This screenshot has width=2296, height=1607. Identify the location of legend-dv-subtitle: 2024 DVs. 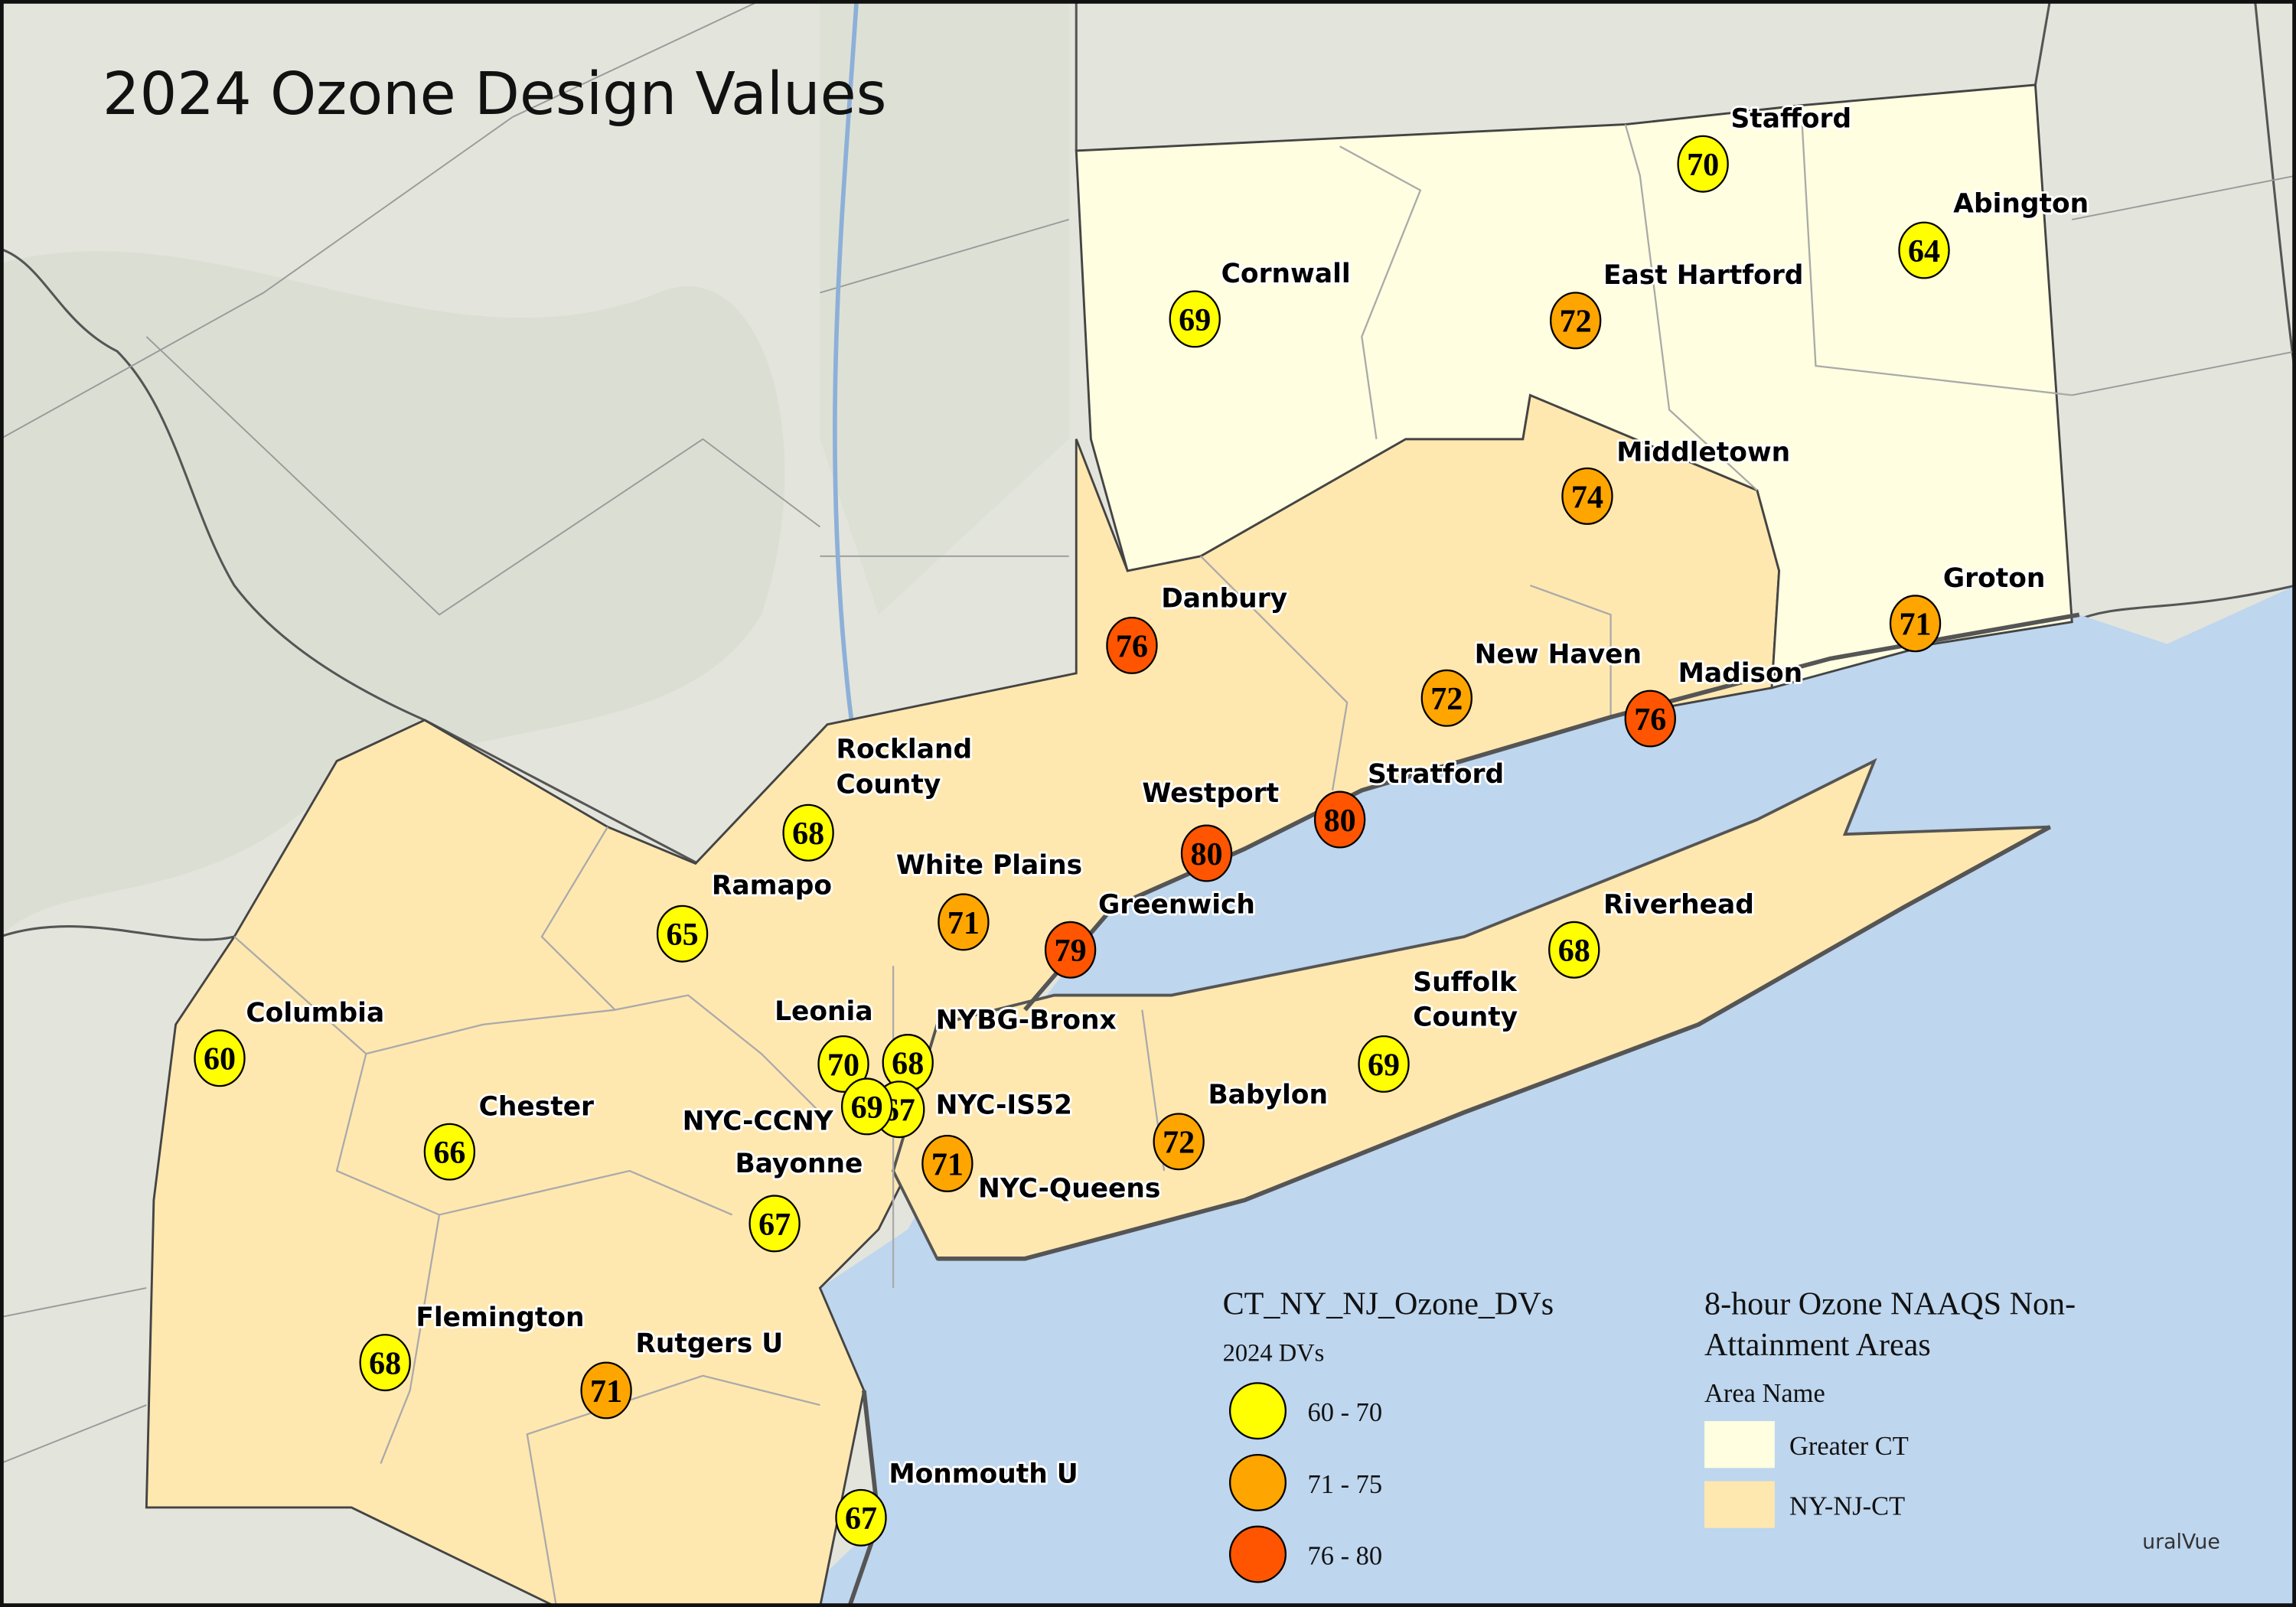
(1274, 1353).